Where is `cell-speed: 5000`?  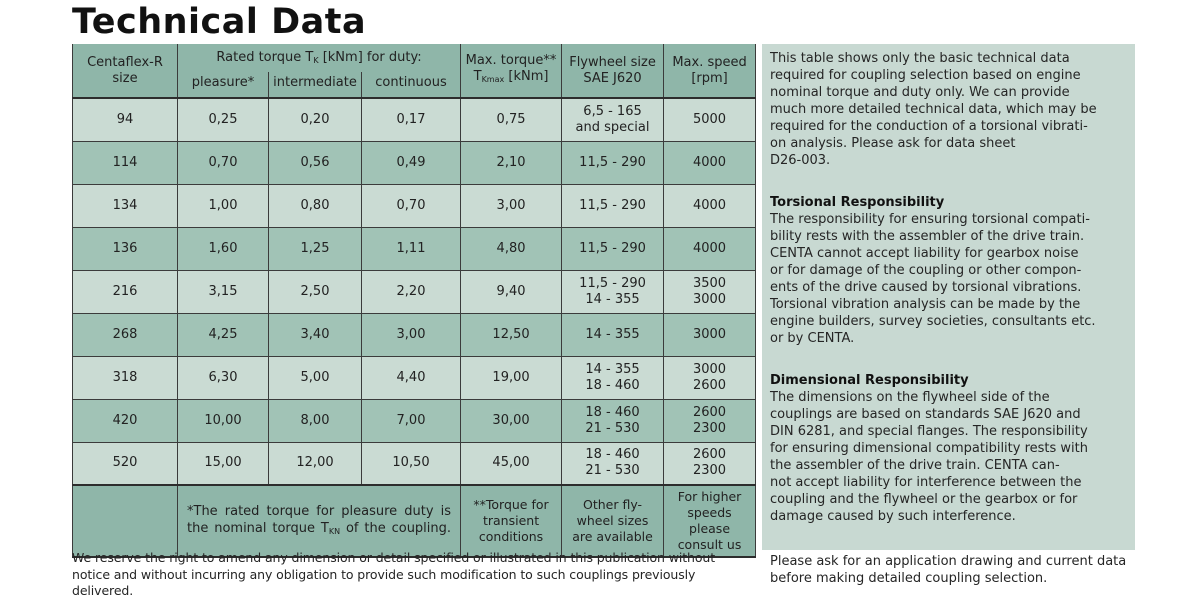 cell-speed: 5000 is located at coordinates (710, 119).